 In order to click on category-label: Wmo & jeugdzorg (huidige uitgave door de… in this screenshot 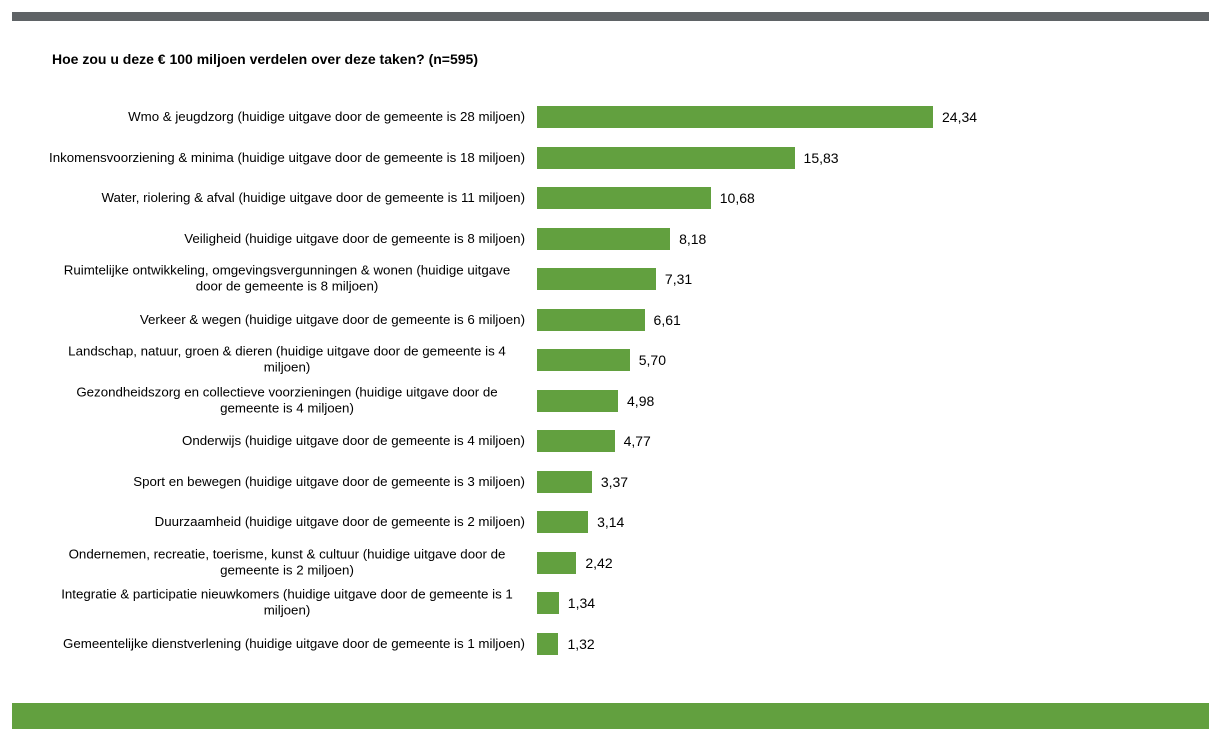, I will do `click(326, 116)`.